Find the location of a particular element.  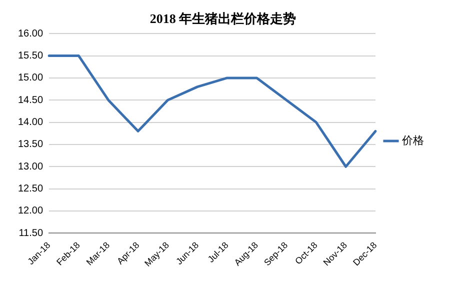

y-tick-label: 12.50 is located at coordinates (31, 189).